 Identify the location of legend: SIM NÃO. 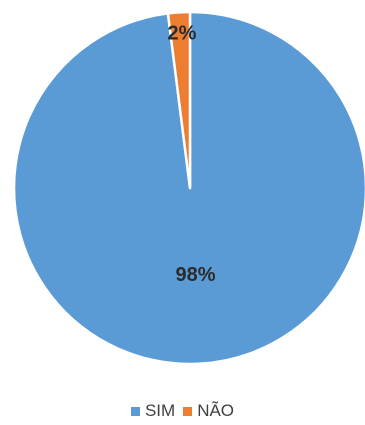
(182, 411).